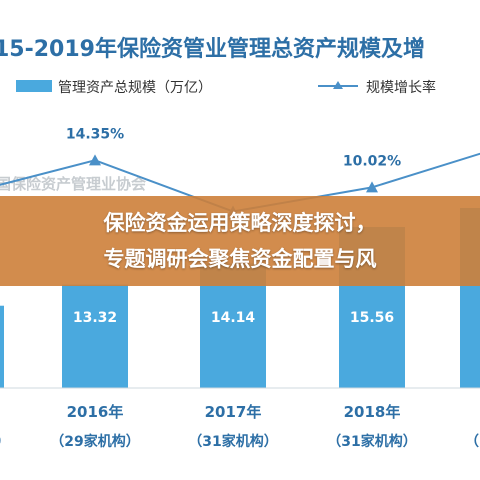 This screenshot has height=480, width=480. Describe the element at coordinates (95, 134) in the screenshot. I see `growth-label-0: 14.35%` at that location.